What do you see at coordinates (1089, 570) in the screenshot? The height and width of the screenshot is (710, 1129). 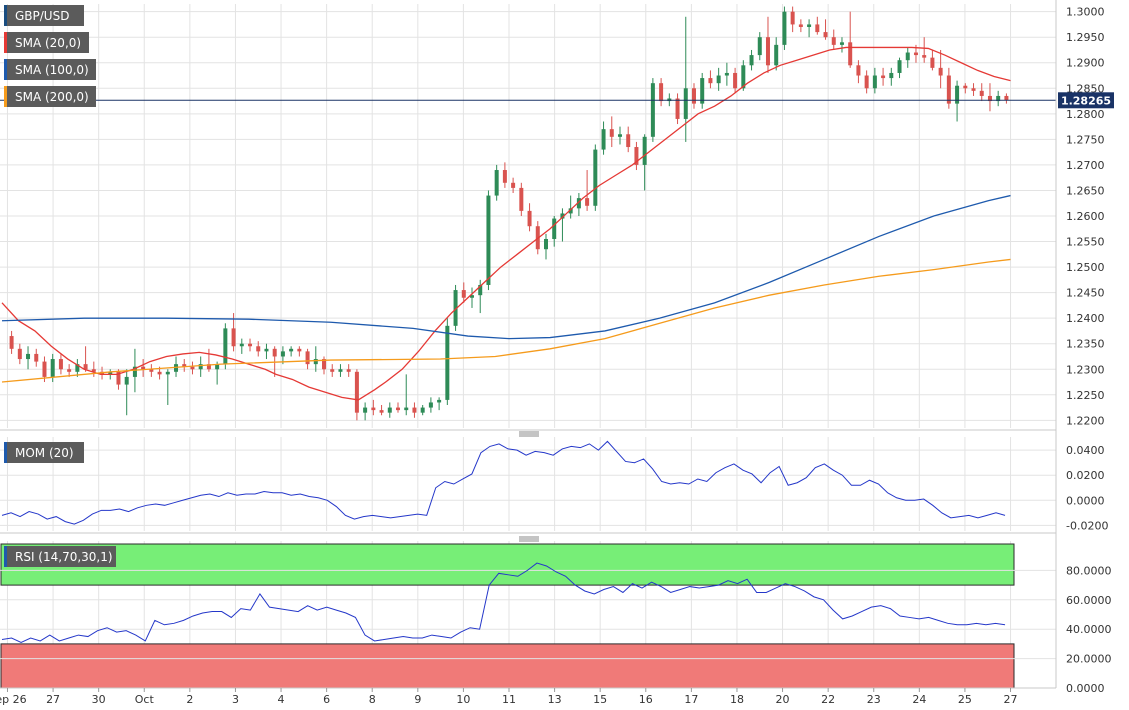 I see `rsi-tick-label: 80.0000` at bounding box center [1089, 570].